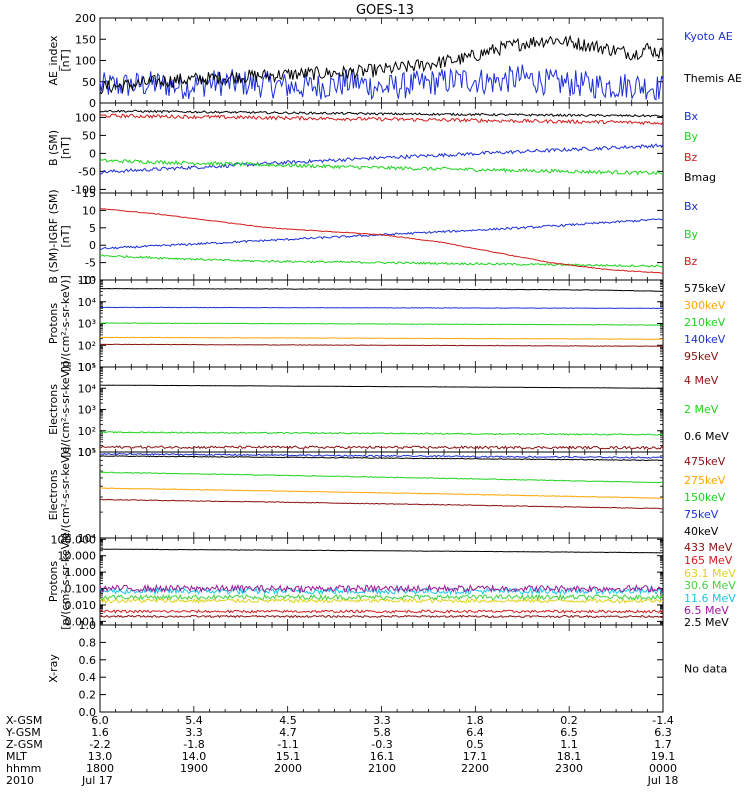  Describe the element at coordinates (705, 305) in the screenshot. I see `legend-label: 300keV` at that location.